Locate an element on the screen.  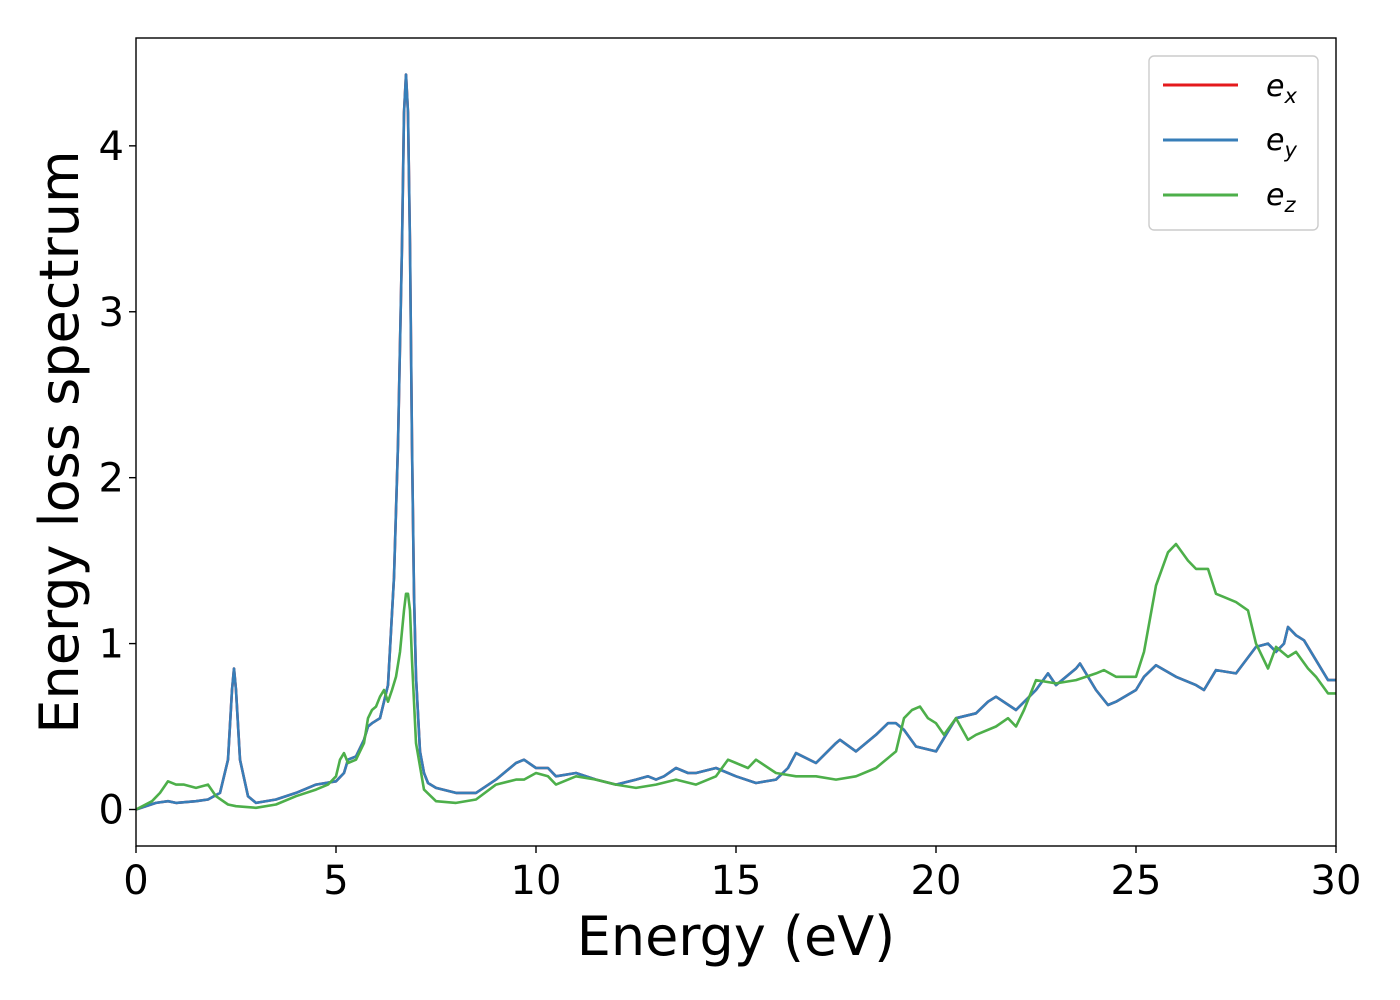
x-tick-label: 5 is located at coordinates (335, 881).